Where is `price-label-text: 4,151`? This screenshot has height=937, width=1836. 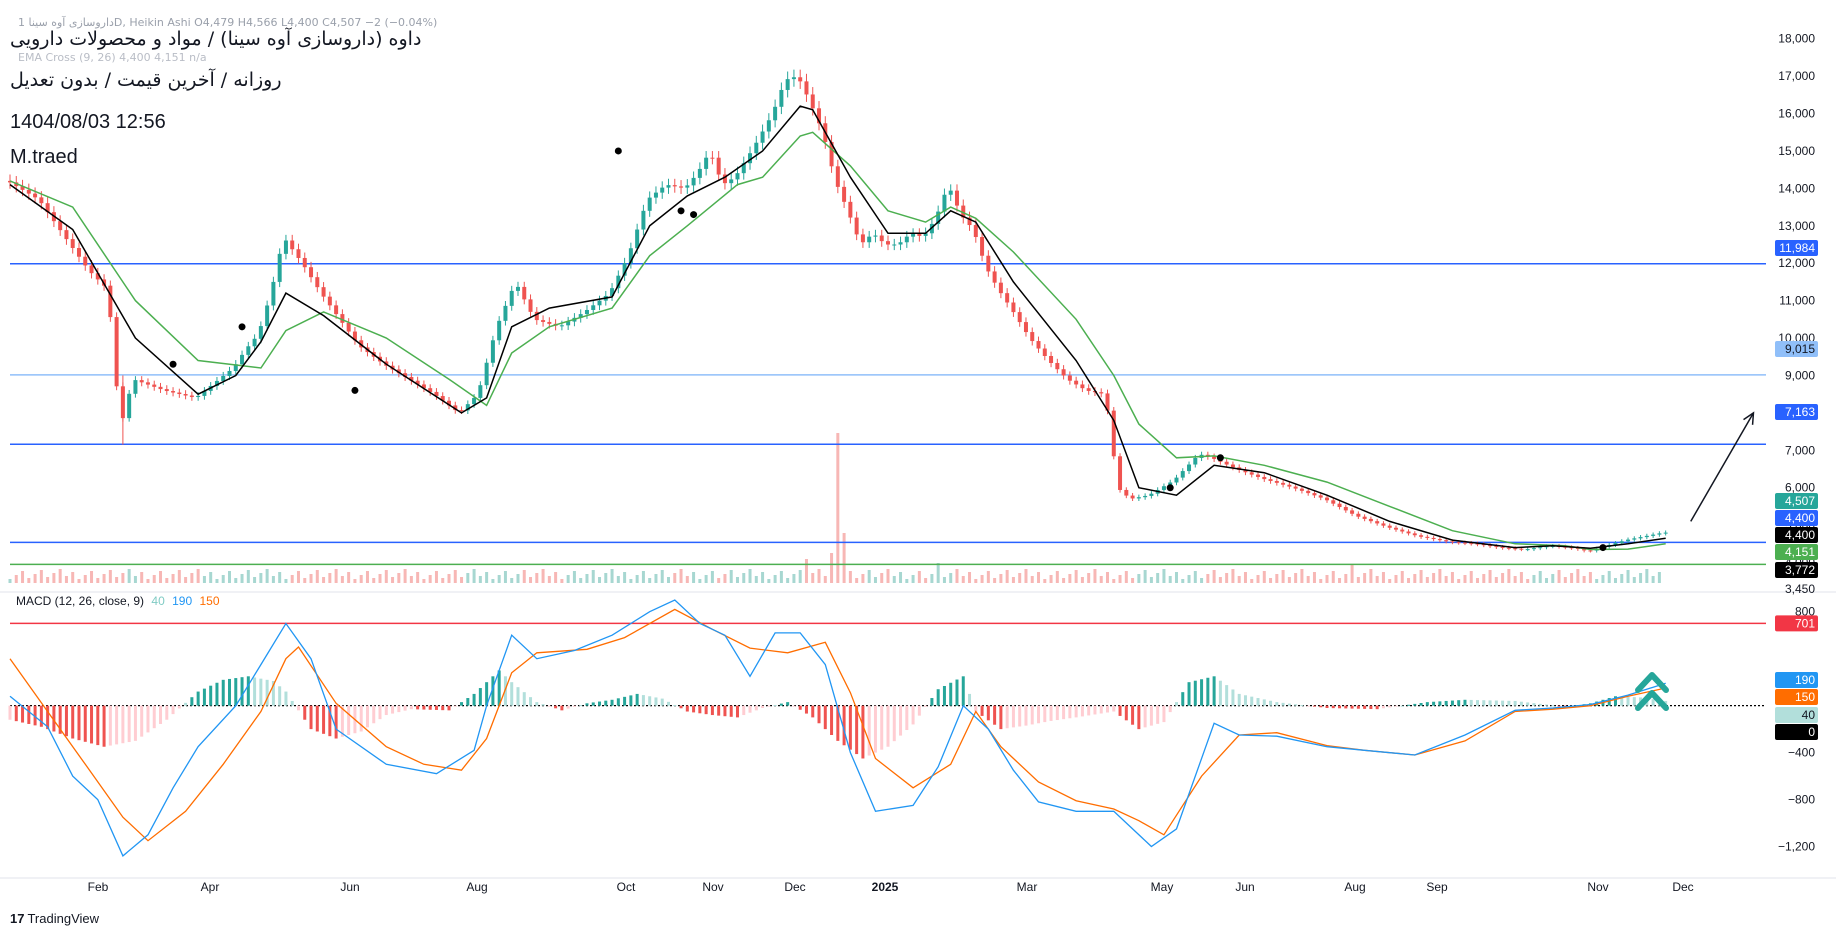 price-label-text: 4,151 is located at coordinates (1800, 552).